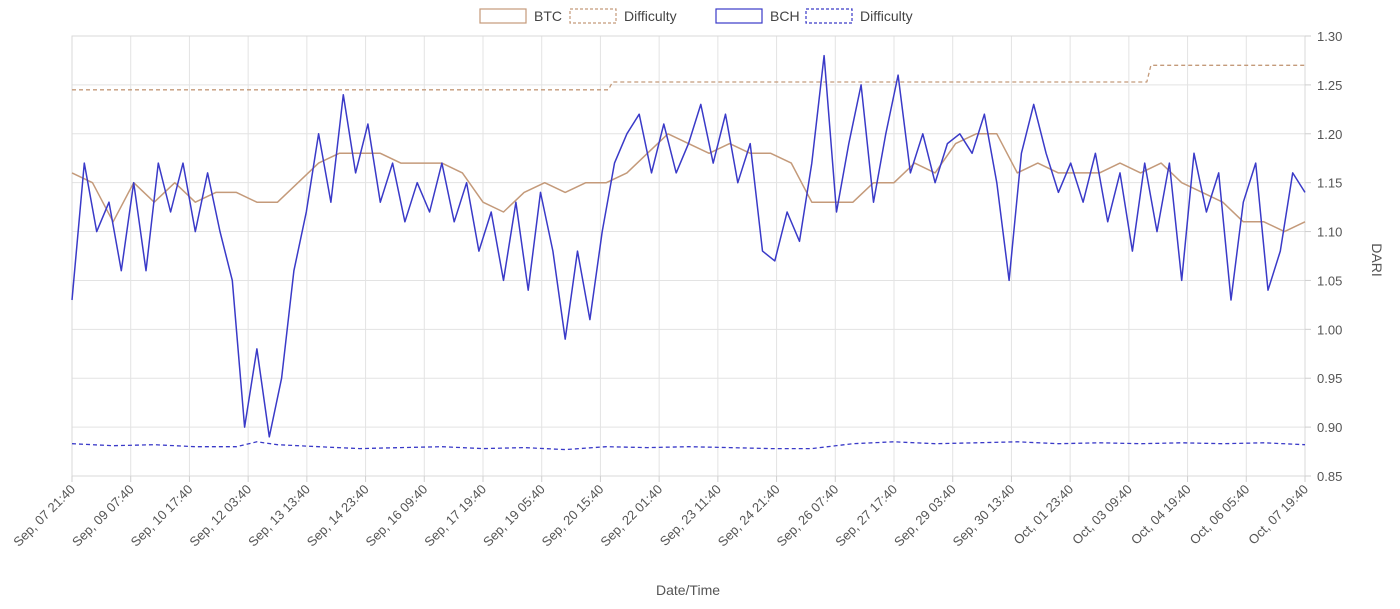 This screenshot has height=609, width=1400. I want to click on x-tick-label: Sep, 12 03:40, so click(220, 516).